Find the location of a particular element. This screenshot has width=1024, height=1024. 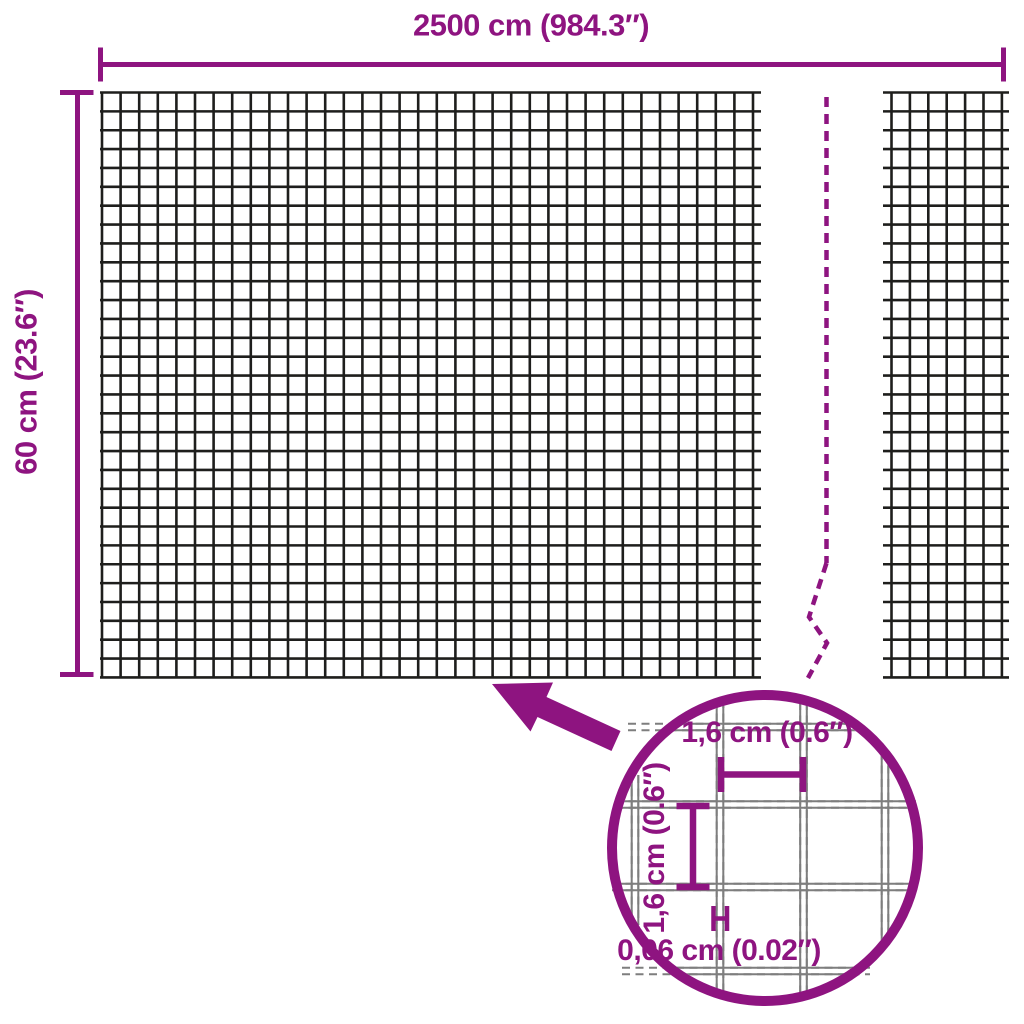

roll-width-label: 2500 cm (984.3″) is located at coordinates (531, 25).